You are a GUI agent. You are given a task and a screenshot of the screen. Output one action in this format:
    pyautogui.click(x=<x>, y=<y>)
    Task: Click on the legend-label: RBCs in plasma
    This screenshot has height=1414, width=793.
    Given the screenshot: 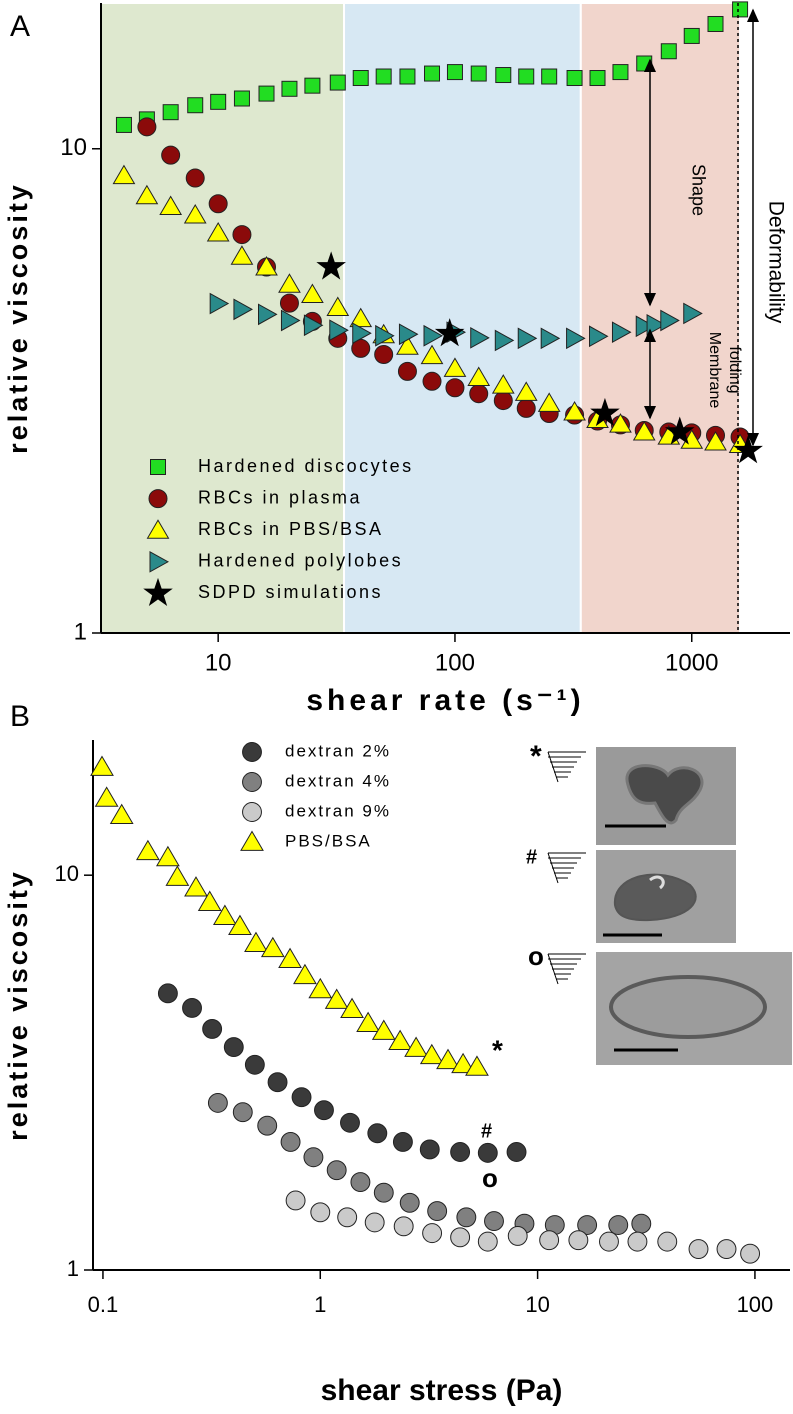 What is the action you would take?
    pyautogui.click(x=280, y=497)
    